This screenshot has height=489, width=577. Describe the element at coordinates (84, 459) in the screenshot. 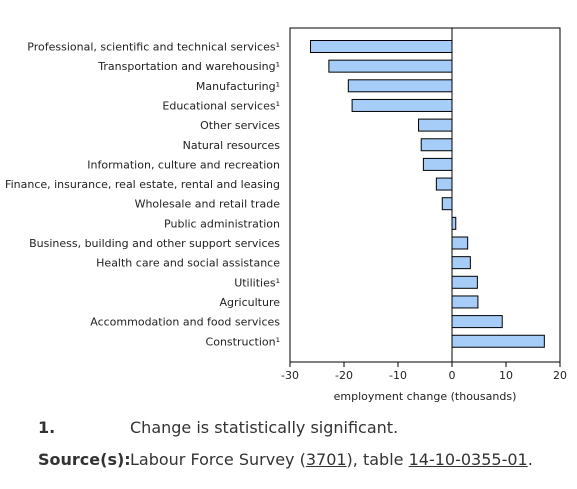

I see `source-key: Source(s):` at that location.